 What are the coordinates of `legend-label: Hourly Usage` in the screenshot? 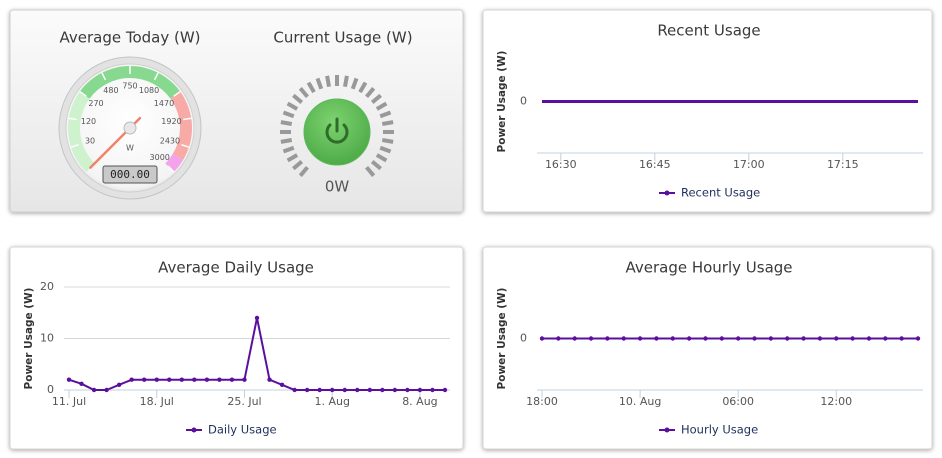 It's located at (719, 430).